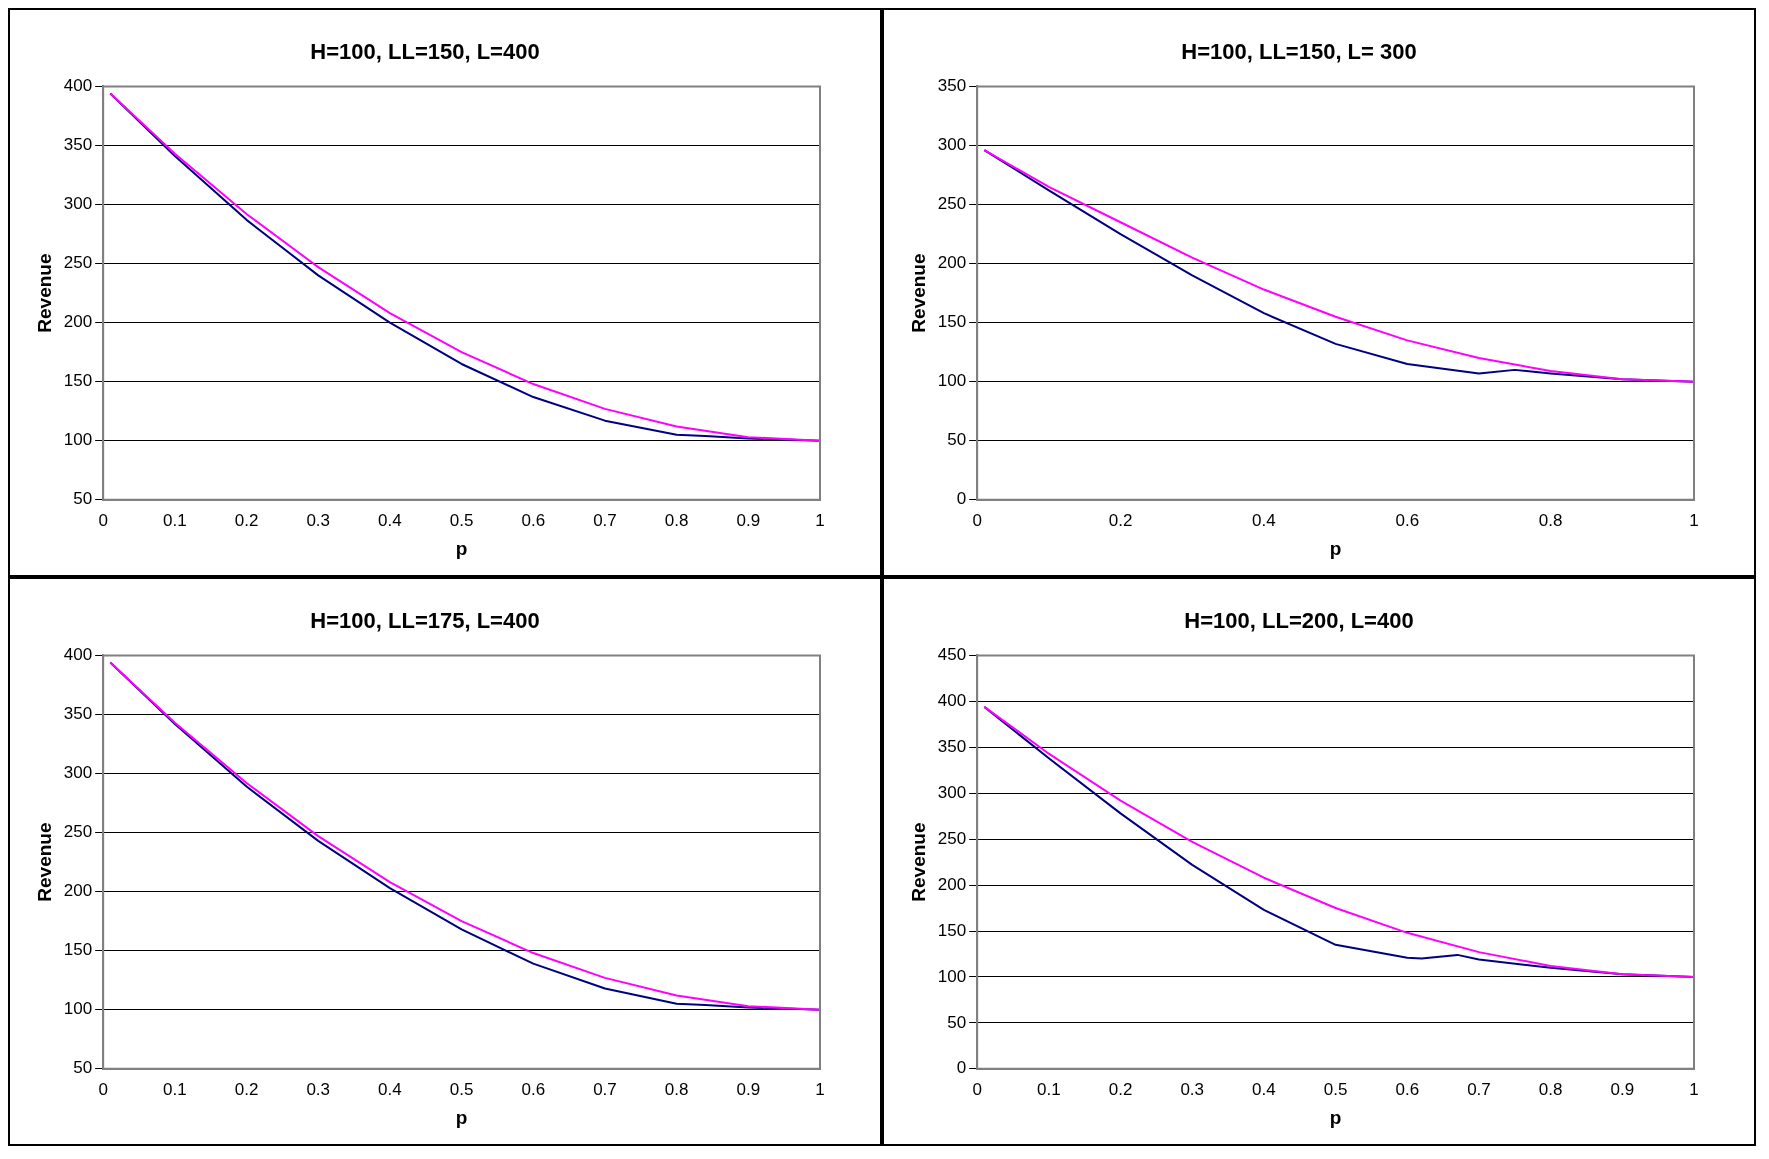  I want to click on chart-title: H=100, LL=200, L=400, so click(1299, 621).